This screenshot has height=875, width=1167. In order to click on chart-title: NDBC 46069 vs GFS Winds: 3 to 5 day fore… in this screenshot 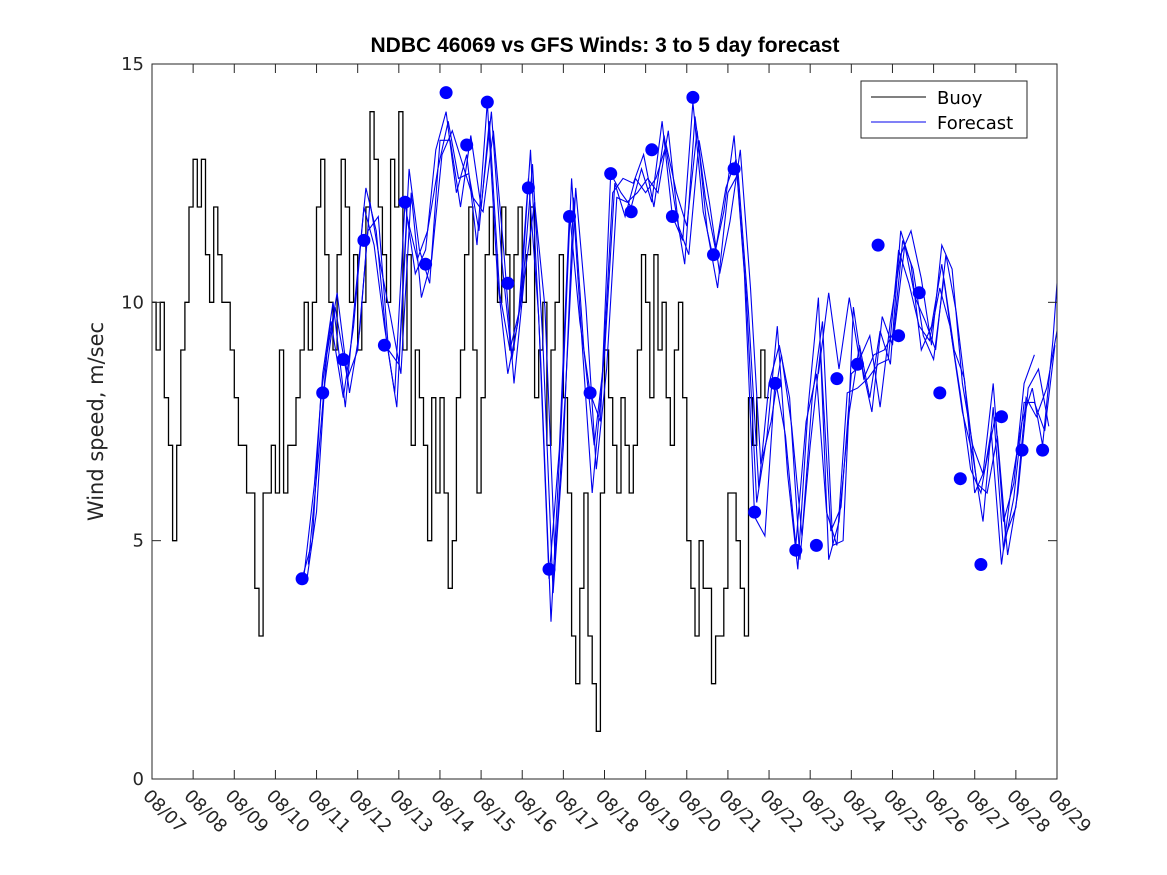, I will do `click(605, 45)`.